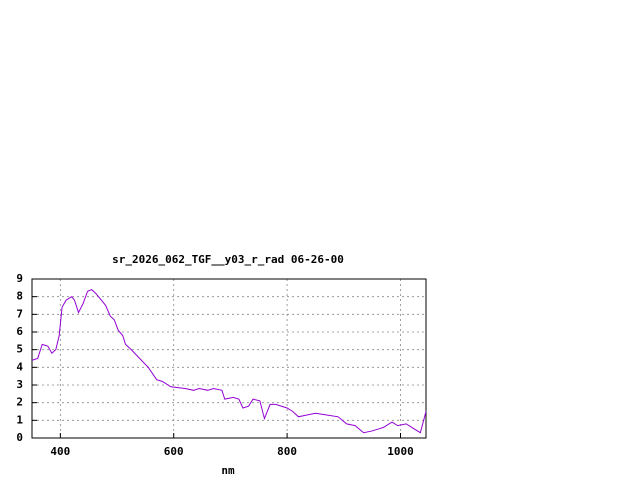  Describe the element at coordinates (174, 451) in the screenshot. I see `x-tick-label: 600` at that location.